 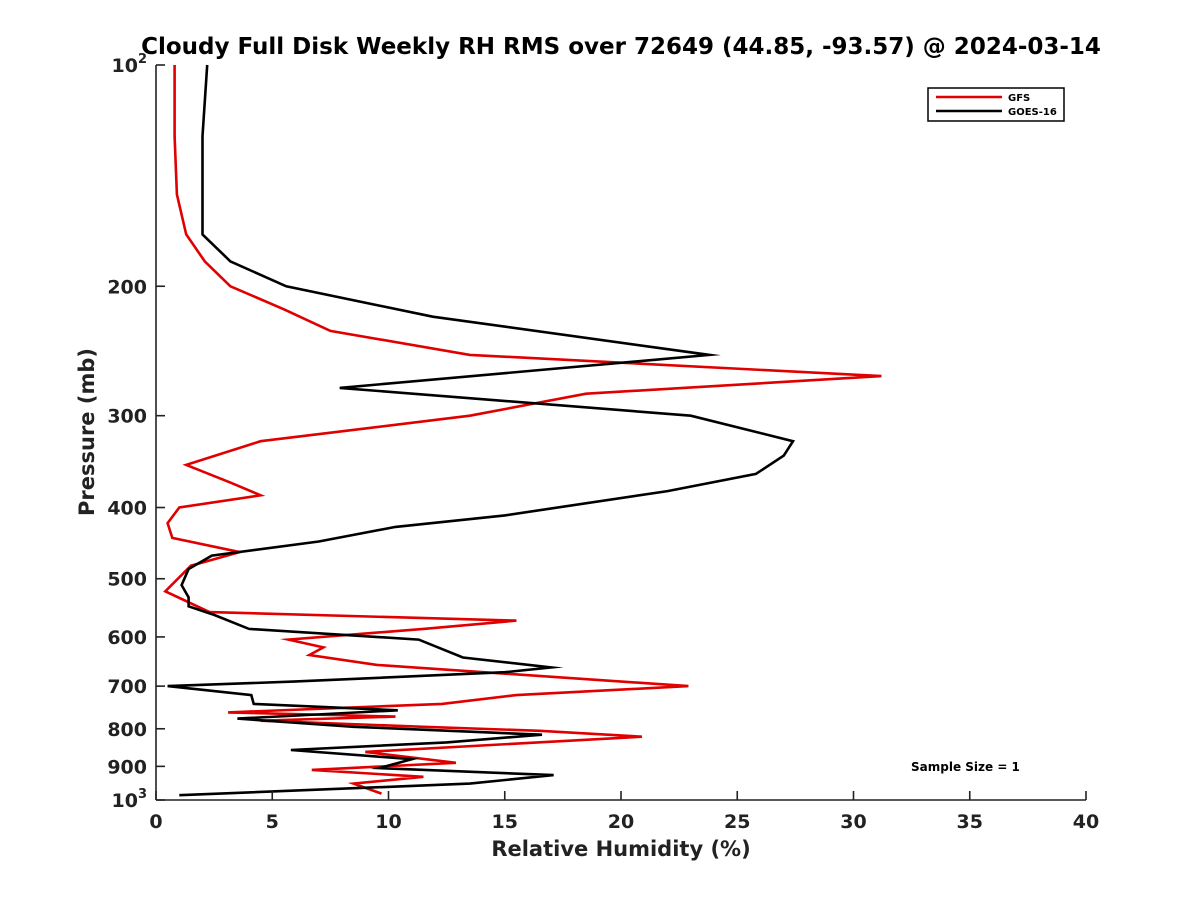 I want to click on x-tick-label: 40, so click(x=1086, y=822).